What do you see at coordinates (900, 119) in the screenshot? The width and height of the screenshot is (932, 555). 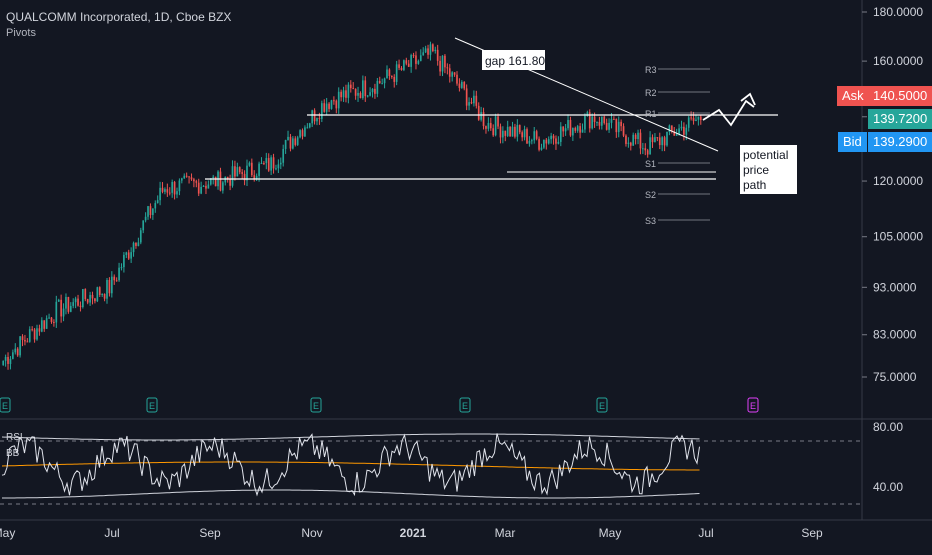 I see `last-price-value: 139.7200` at bounding box center [900, 119].